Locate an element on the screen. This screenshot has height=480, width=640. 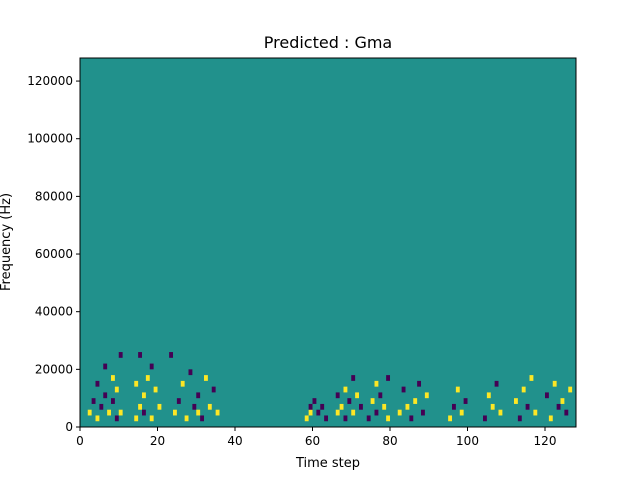
x-tick-label: 100 is located at coordinates (467, 441).